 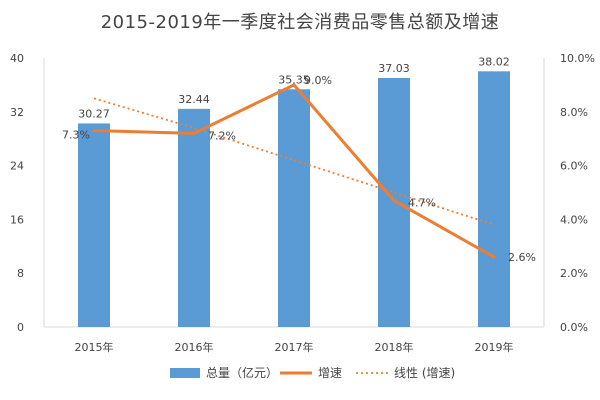 What do you see at coordinates (17, 58) in the screenshot?
I see `y-left-tick-label: 40` at bounding box center [17, 58].